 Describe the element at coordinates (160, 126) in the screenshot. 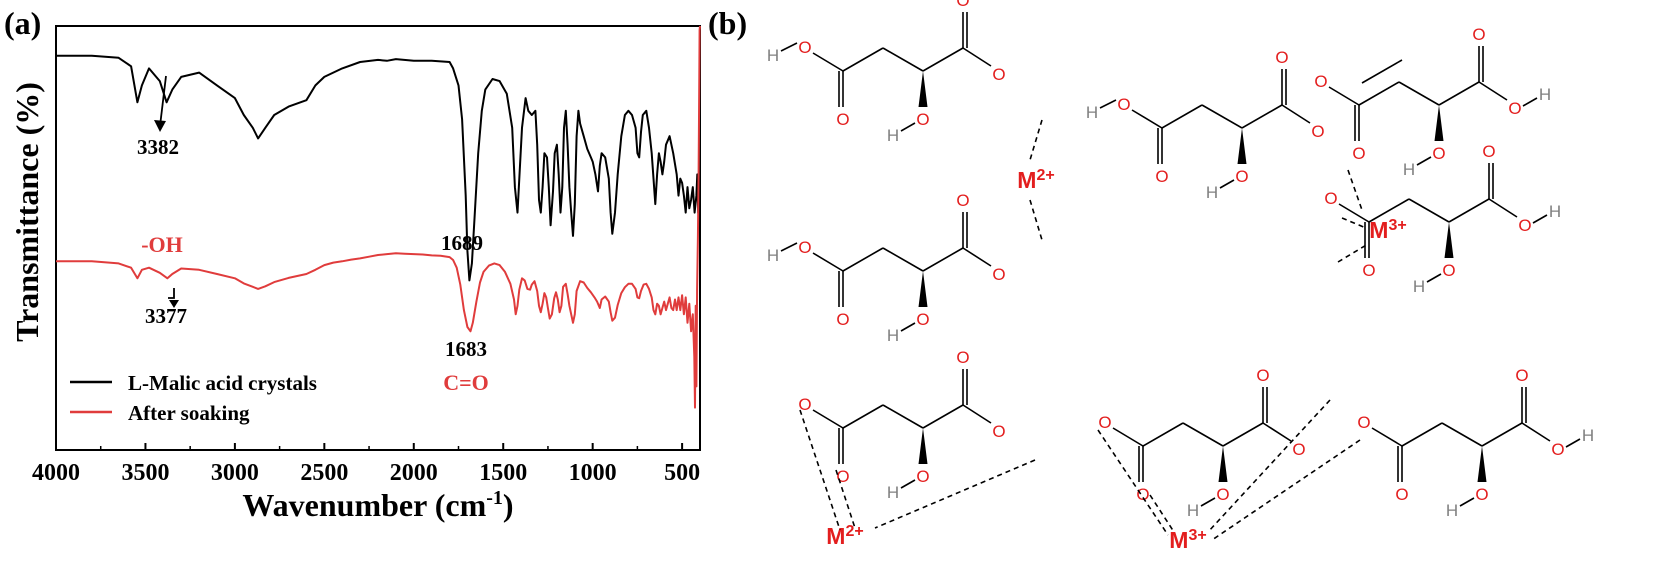

I see `annotation-arrowhead` at that location.